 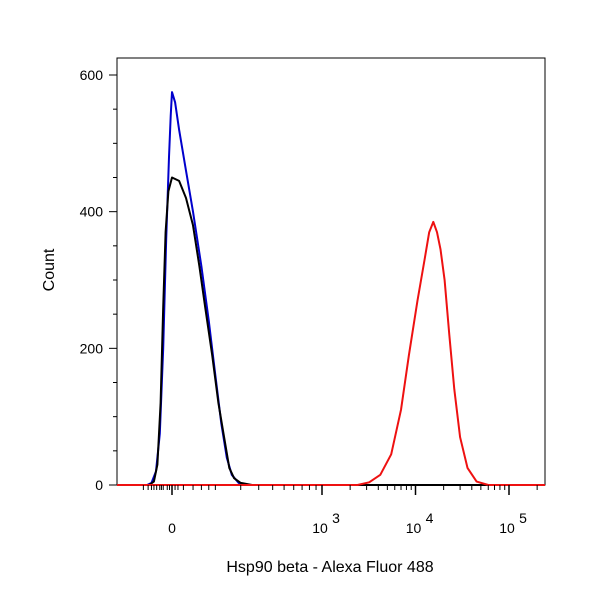 I want to click on x-tick-exponent: 5, so click(x=523, y=518).